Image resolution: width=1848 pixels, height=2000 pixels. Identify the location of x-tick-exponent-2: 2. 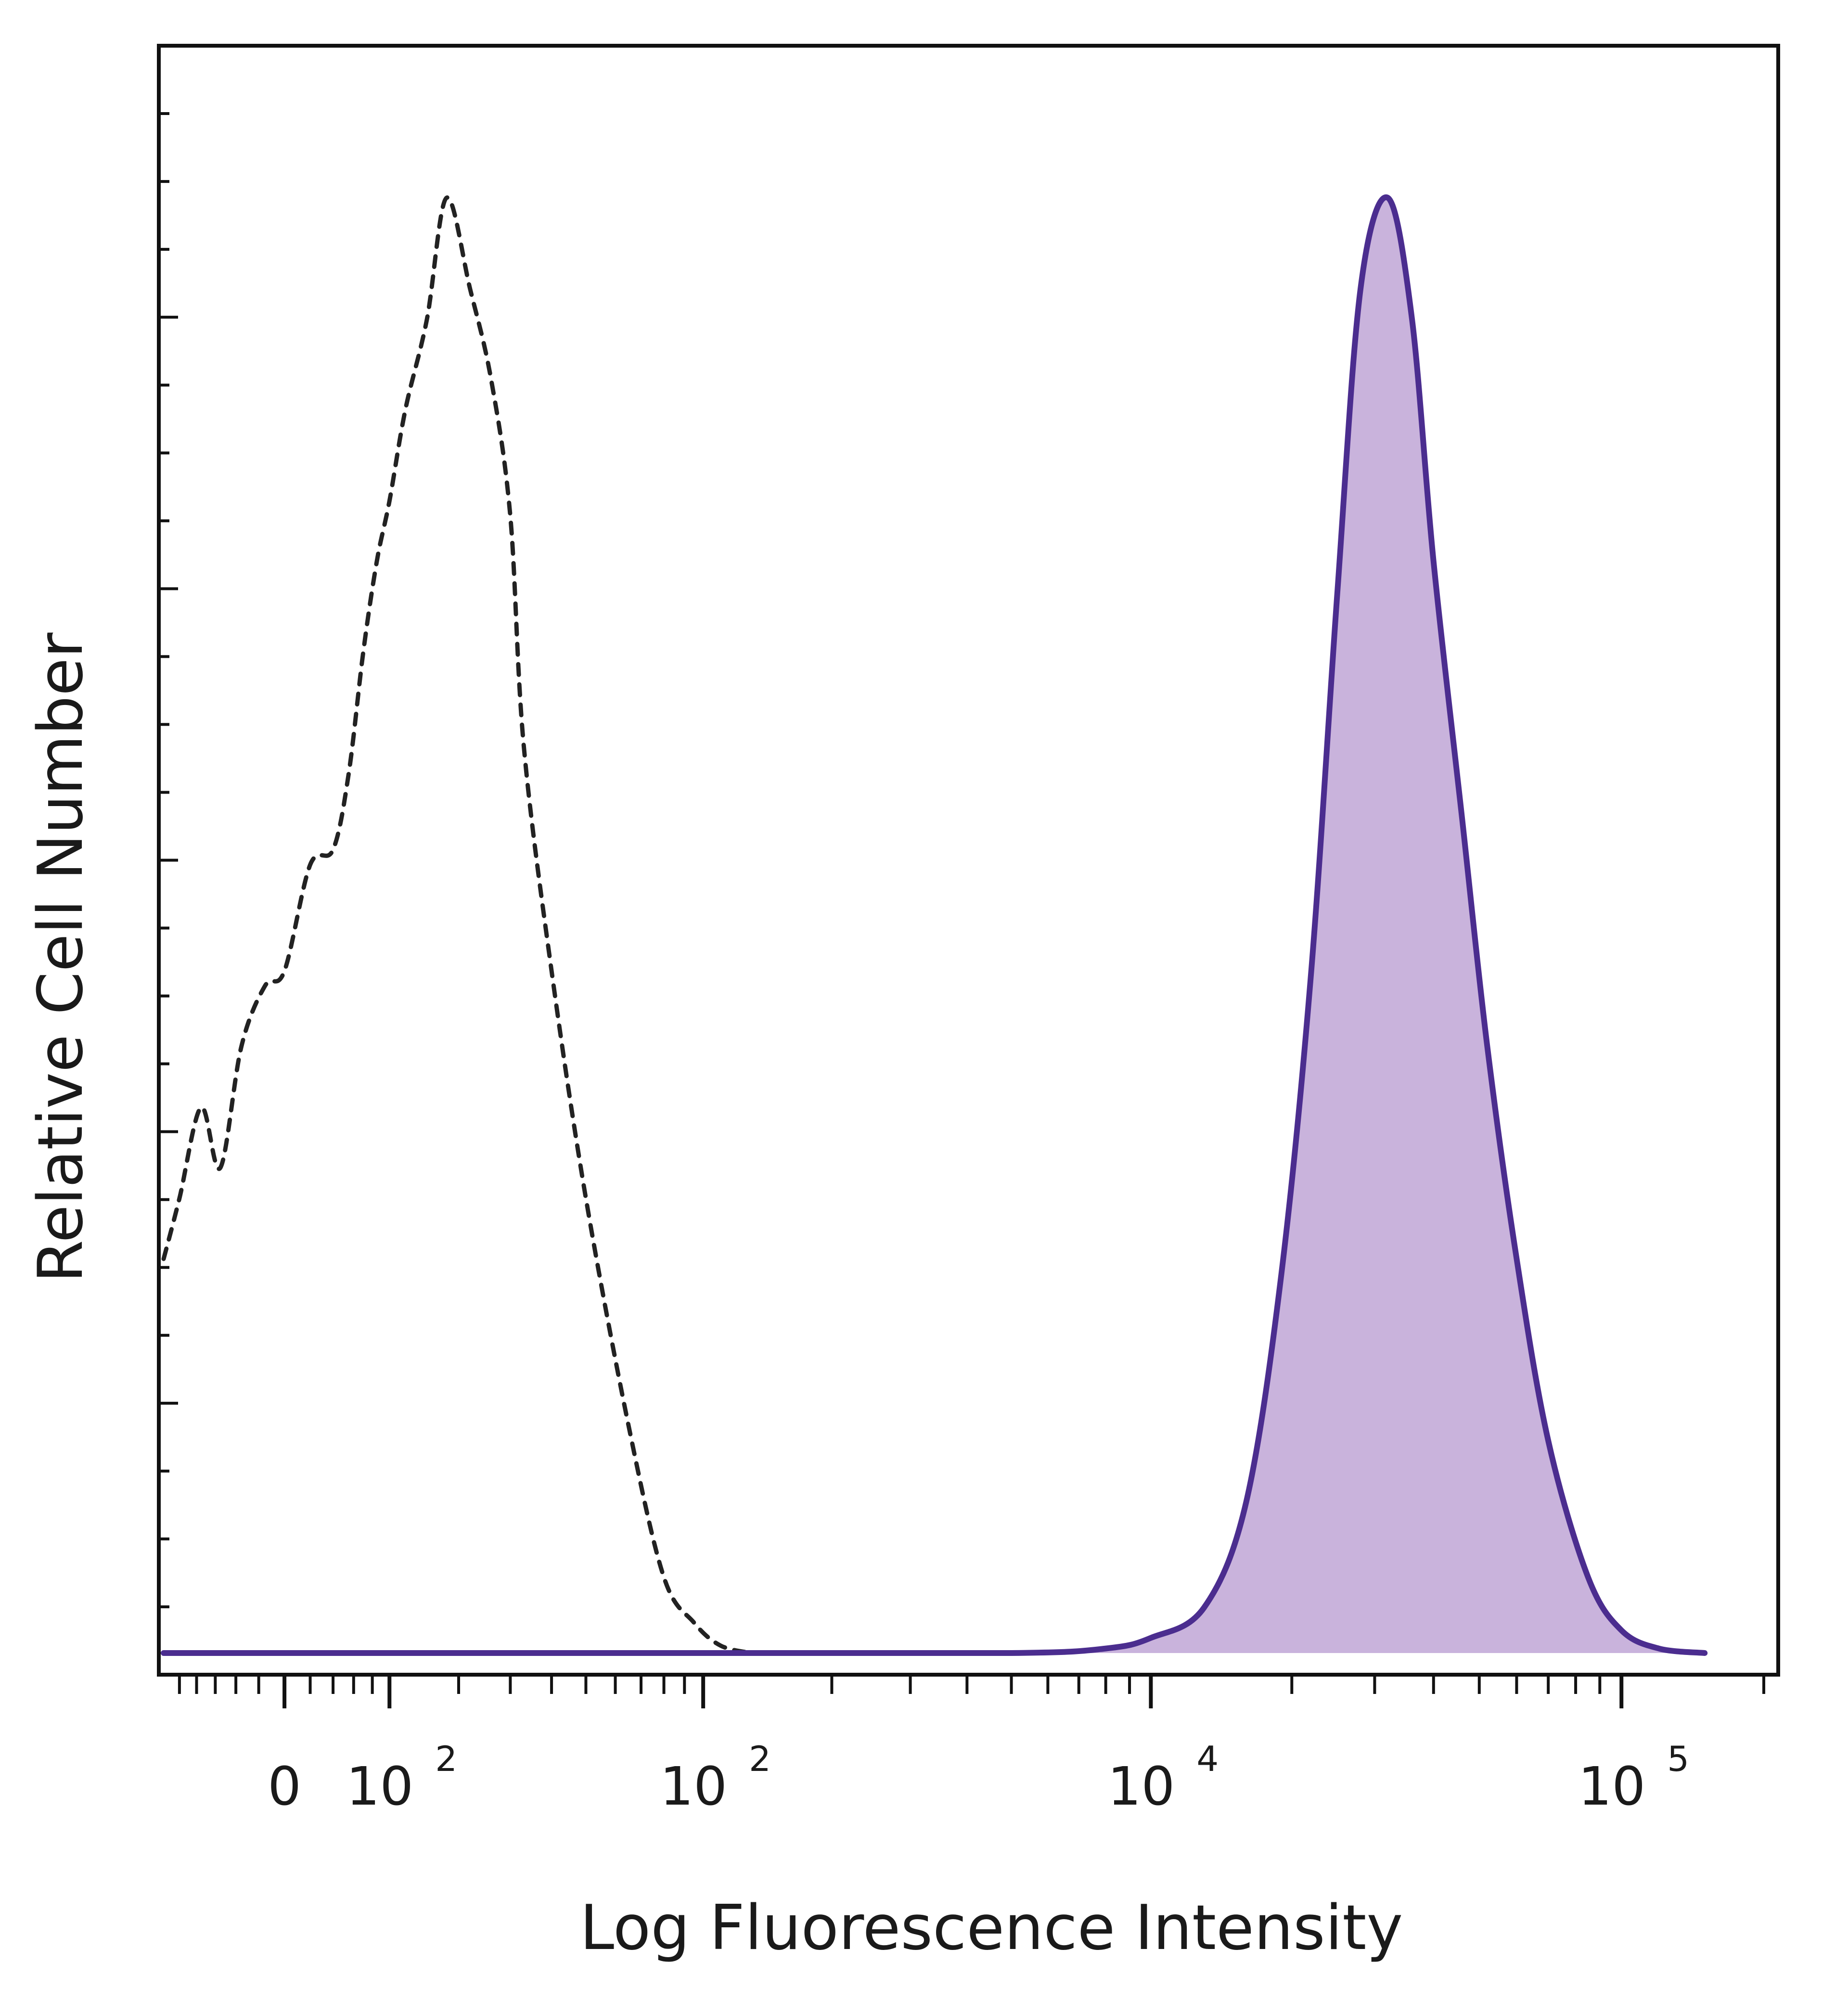
(760, 1759).